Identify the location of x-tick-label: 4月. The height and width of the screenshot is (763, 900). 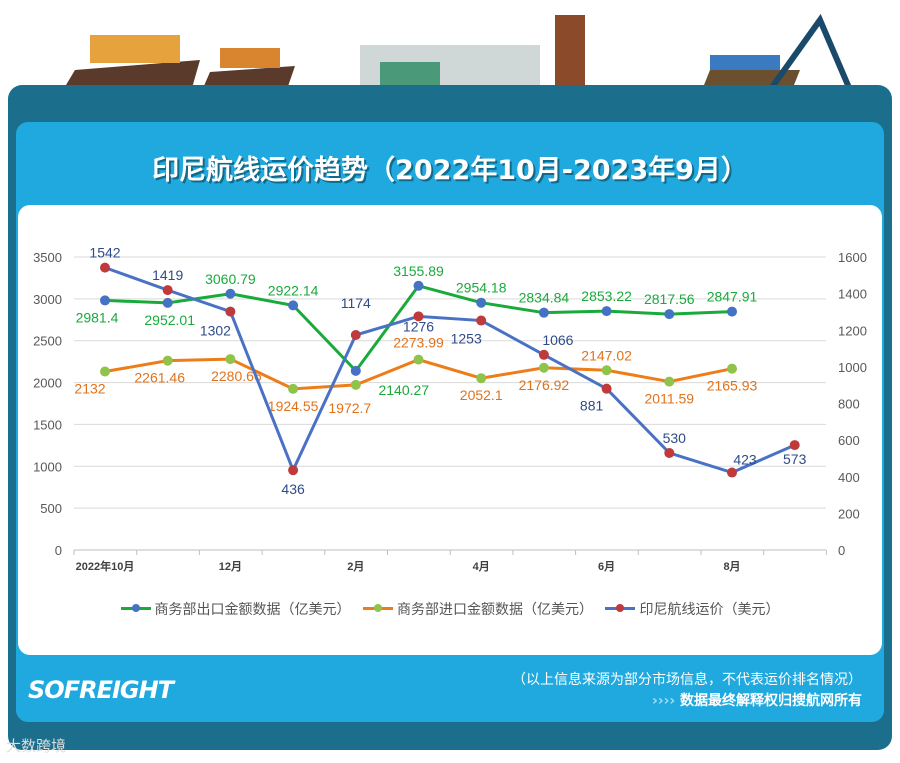
(481, 566).